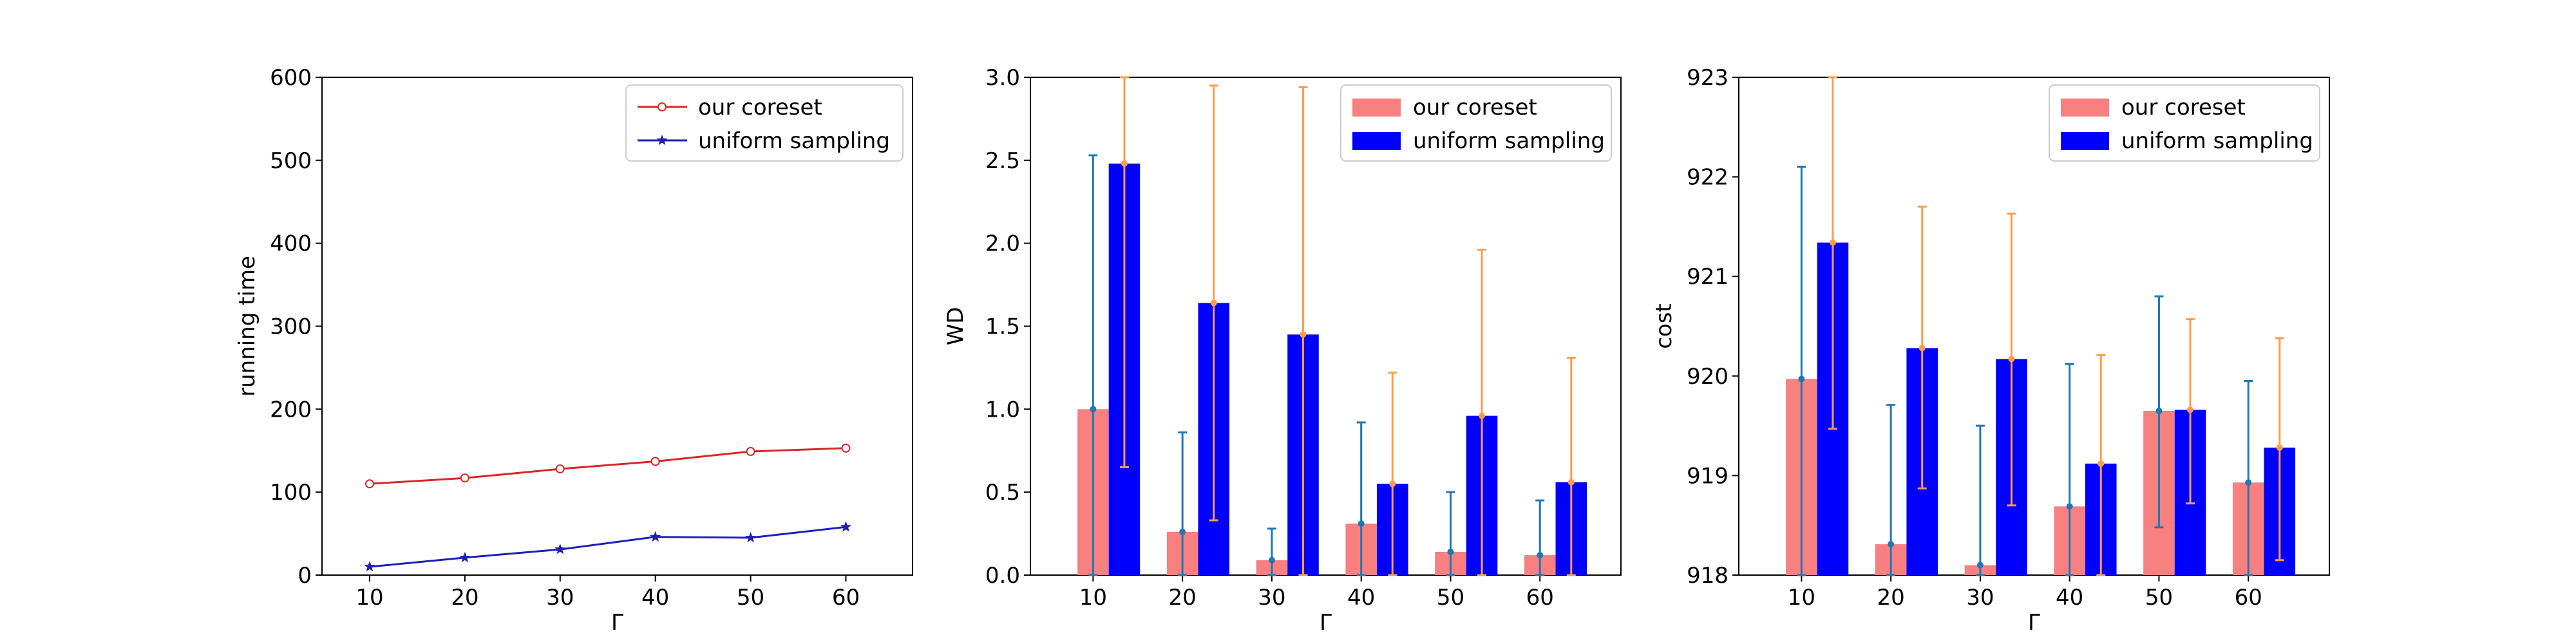 The width and height of the screenshot is (2576, 644). What do you see at coordinates (1664, 326) in the screenshot?
I see `y-axis-label: cost` at bounding box center [1664, 326].